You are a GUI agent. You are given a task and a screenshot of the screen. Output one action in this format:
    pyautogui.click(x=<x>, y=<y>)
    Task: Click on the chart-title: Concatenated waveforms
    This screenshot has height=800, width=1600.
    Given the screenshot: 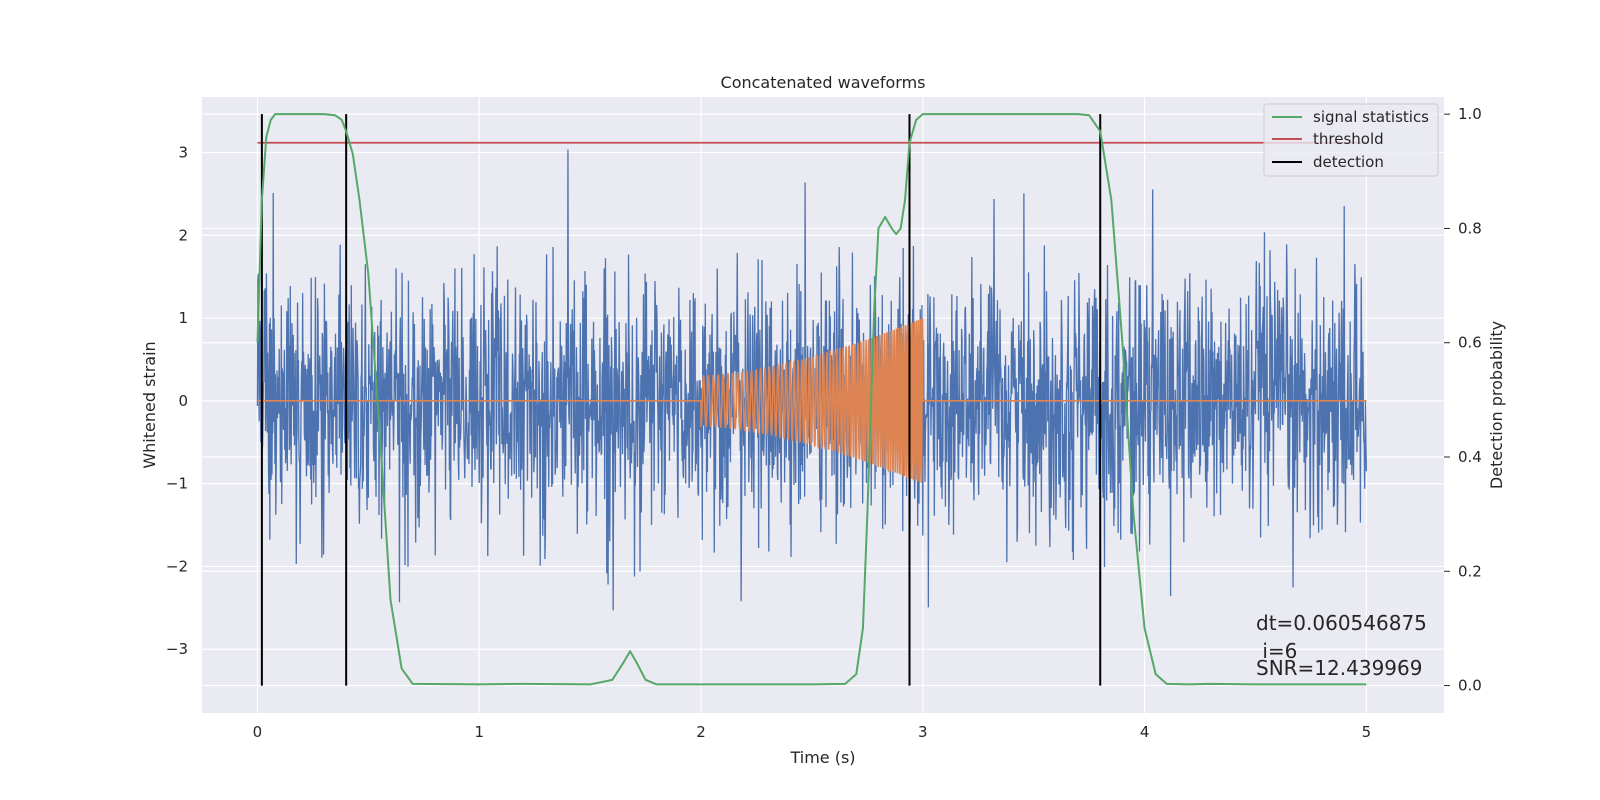 What is the action you would take?
    pyautogui.click(x=823, y=82)
    